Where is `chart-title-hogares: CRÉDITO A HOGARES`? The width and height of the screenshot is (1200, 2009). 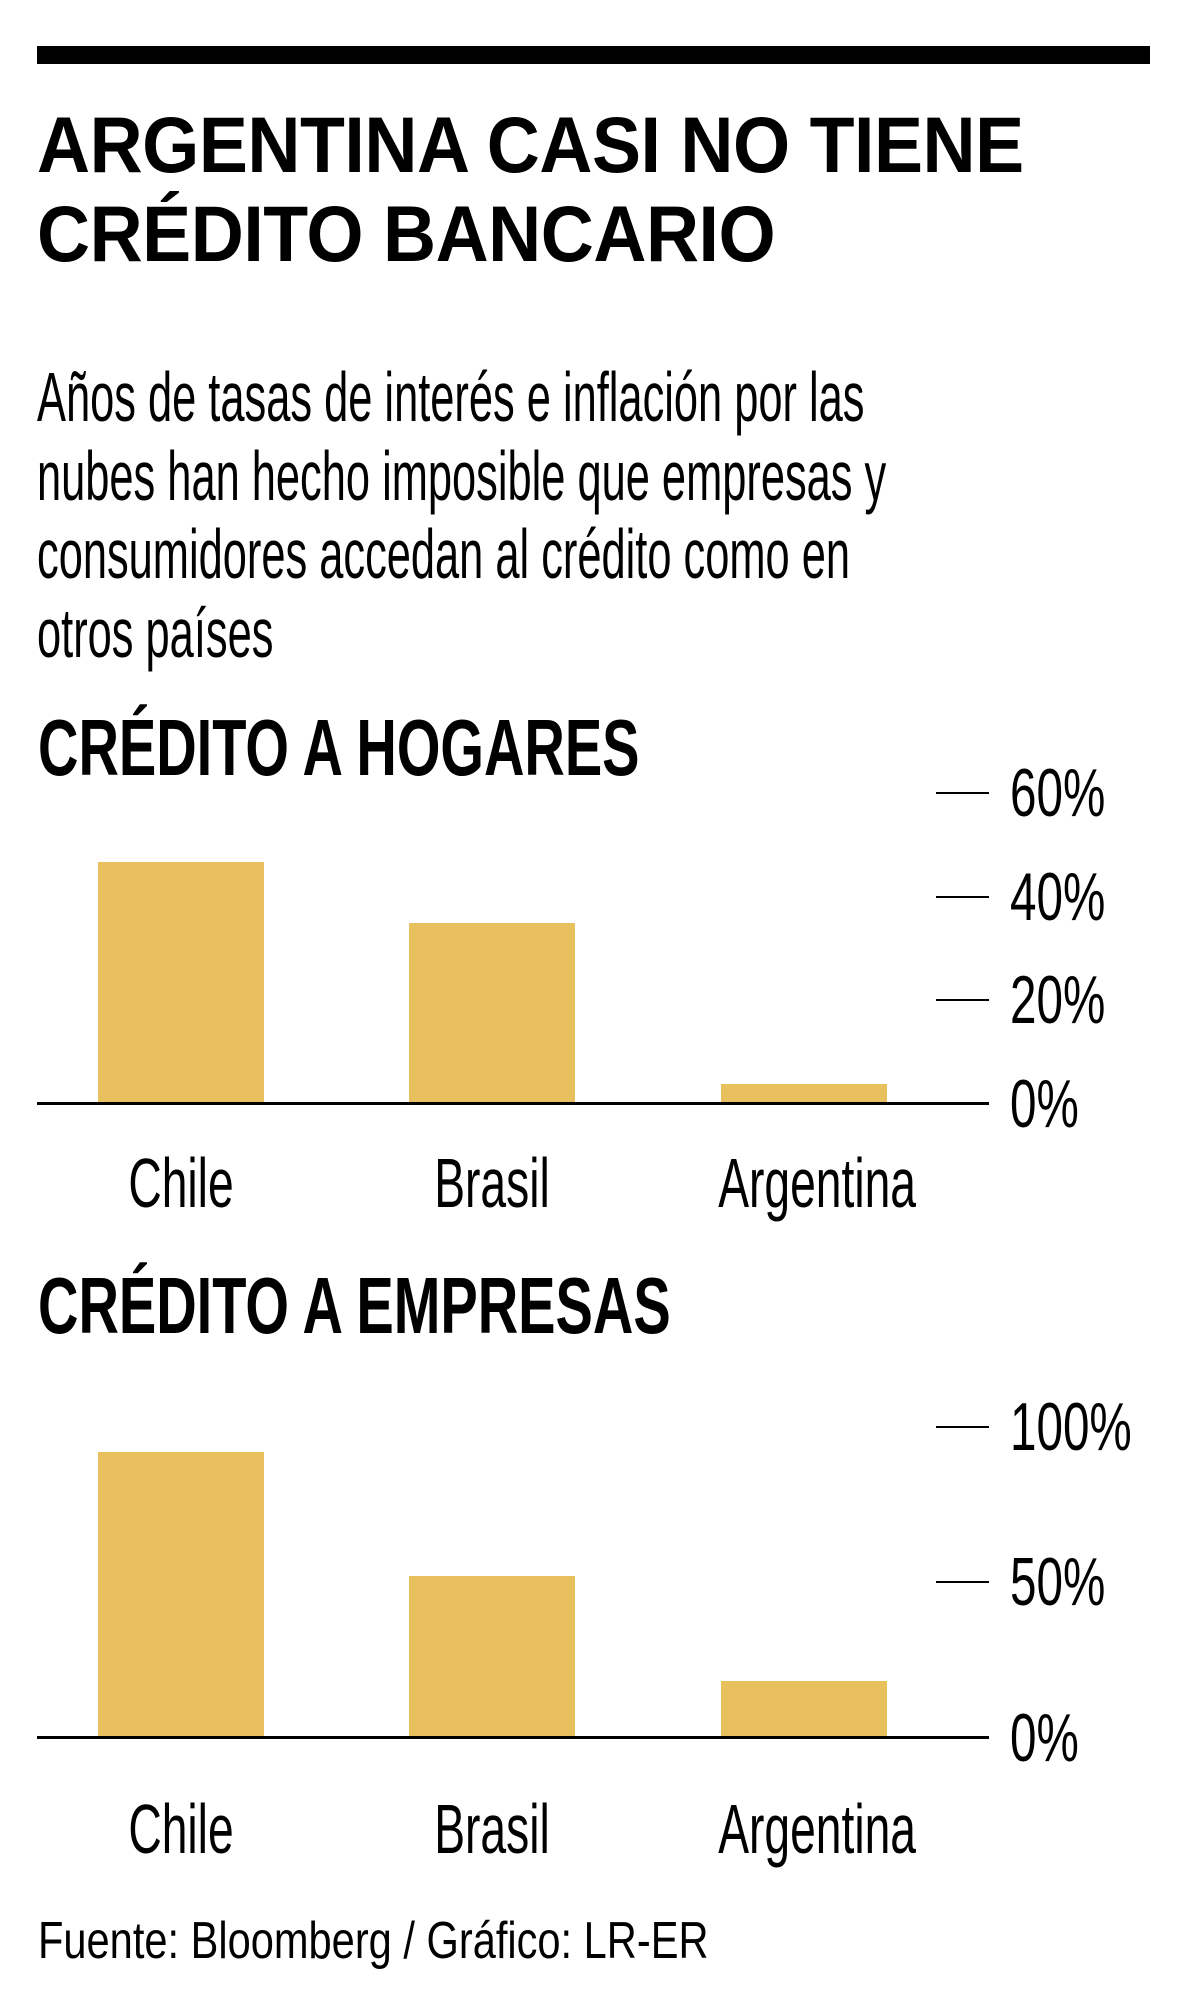 chart-title-hogares: CRÉDITO A HOGARES is located at coordinates (339, 747).